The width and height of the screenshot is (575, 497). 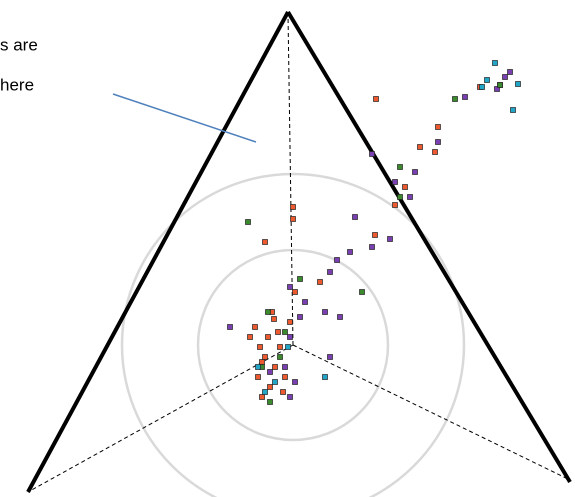 I want to click on inner-ring, so click(x=293, y=345).